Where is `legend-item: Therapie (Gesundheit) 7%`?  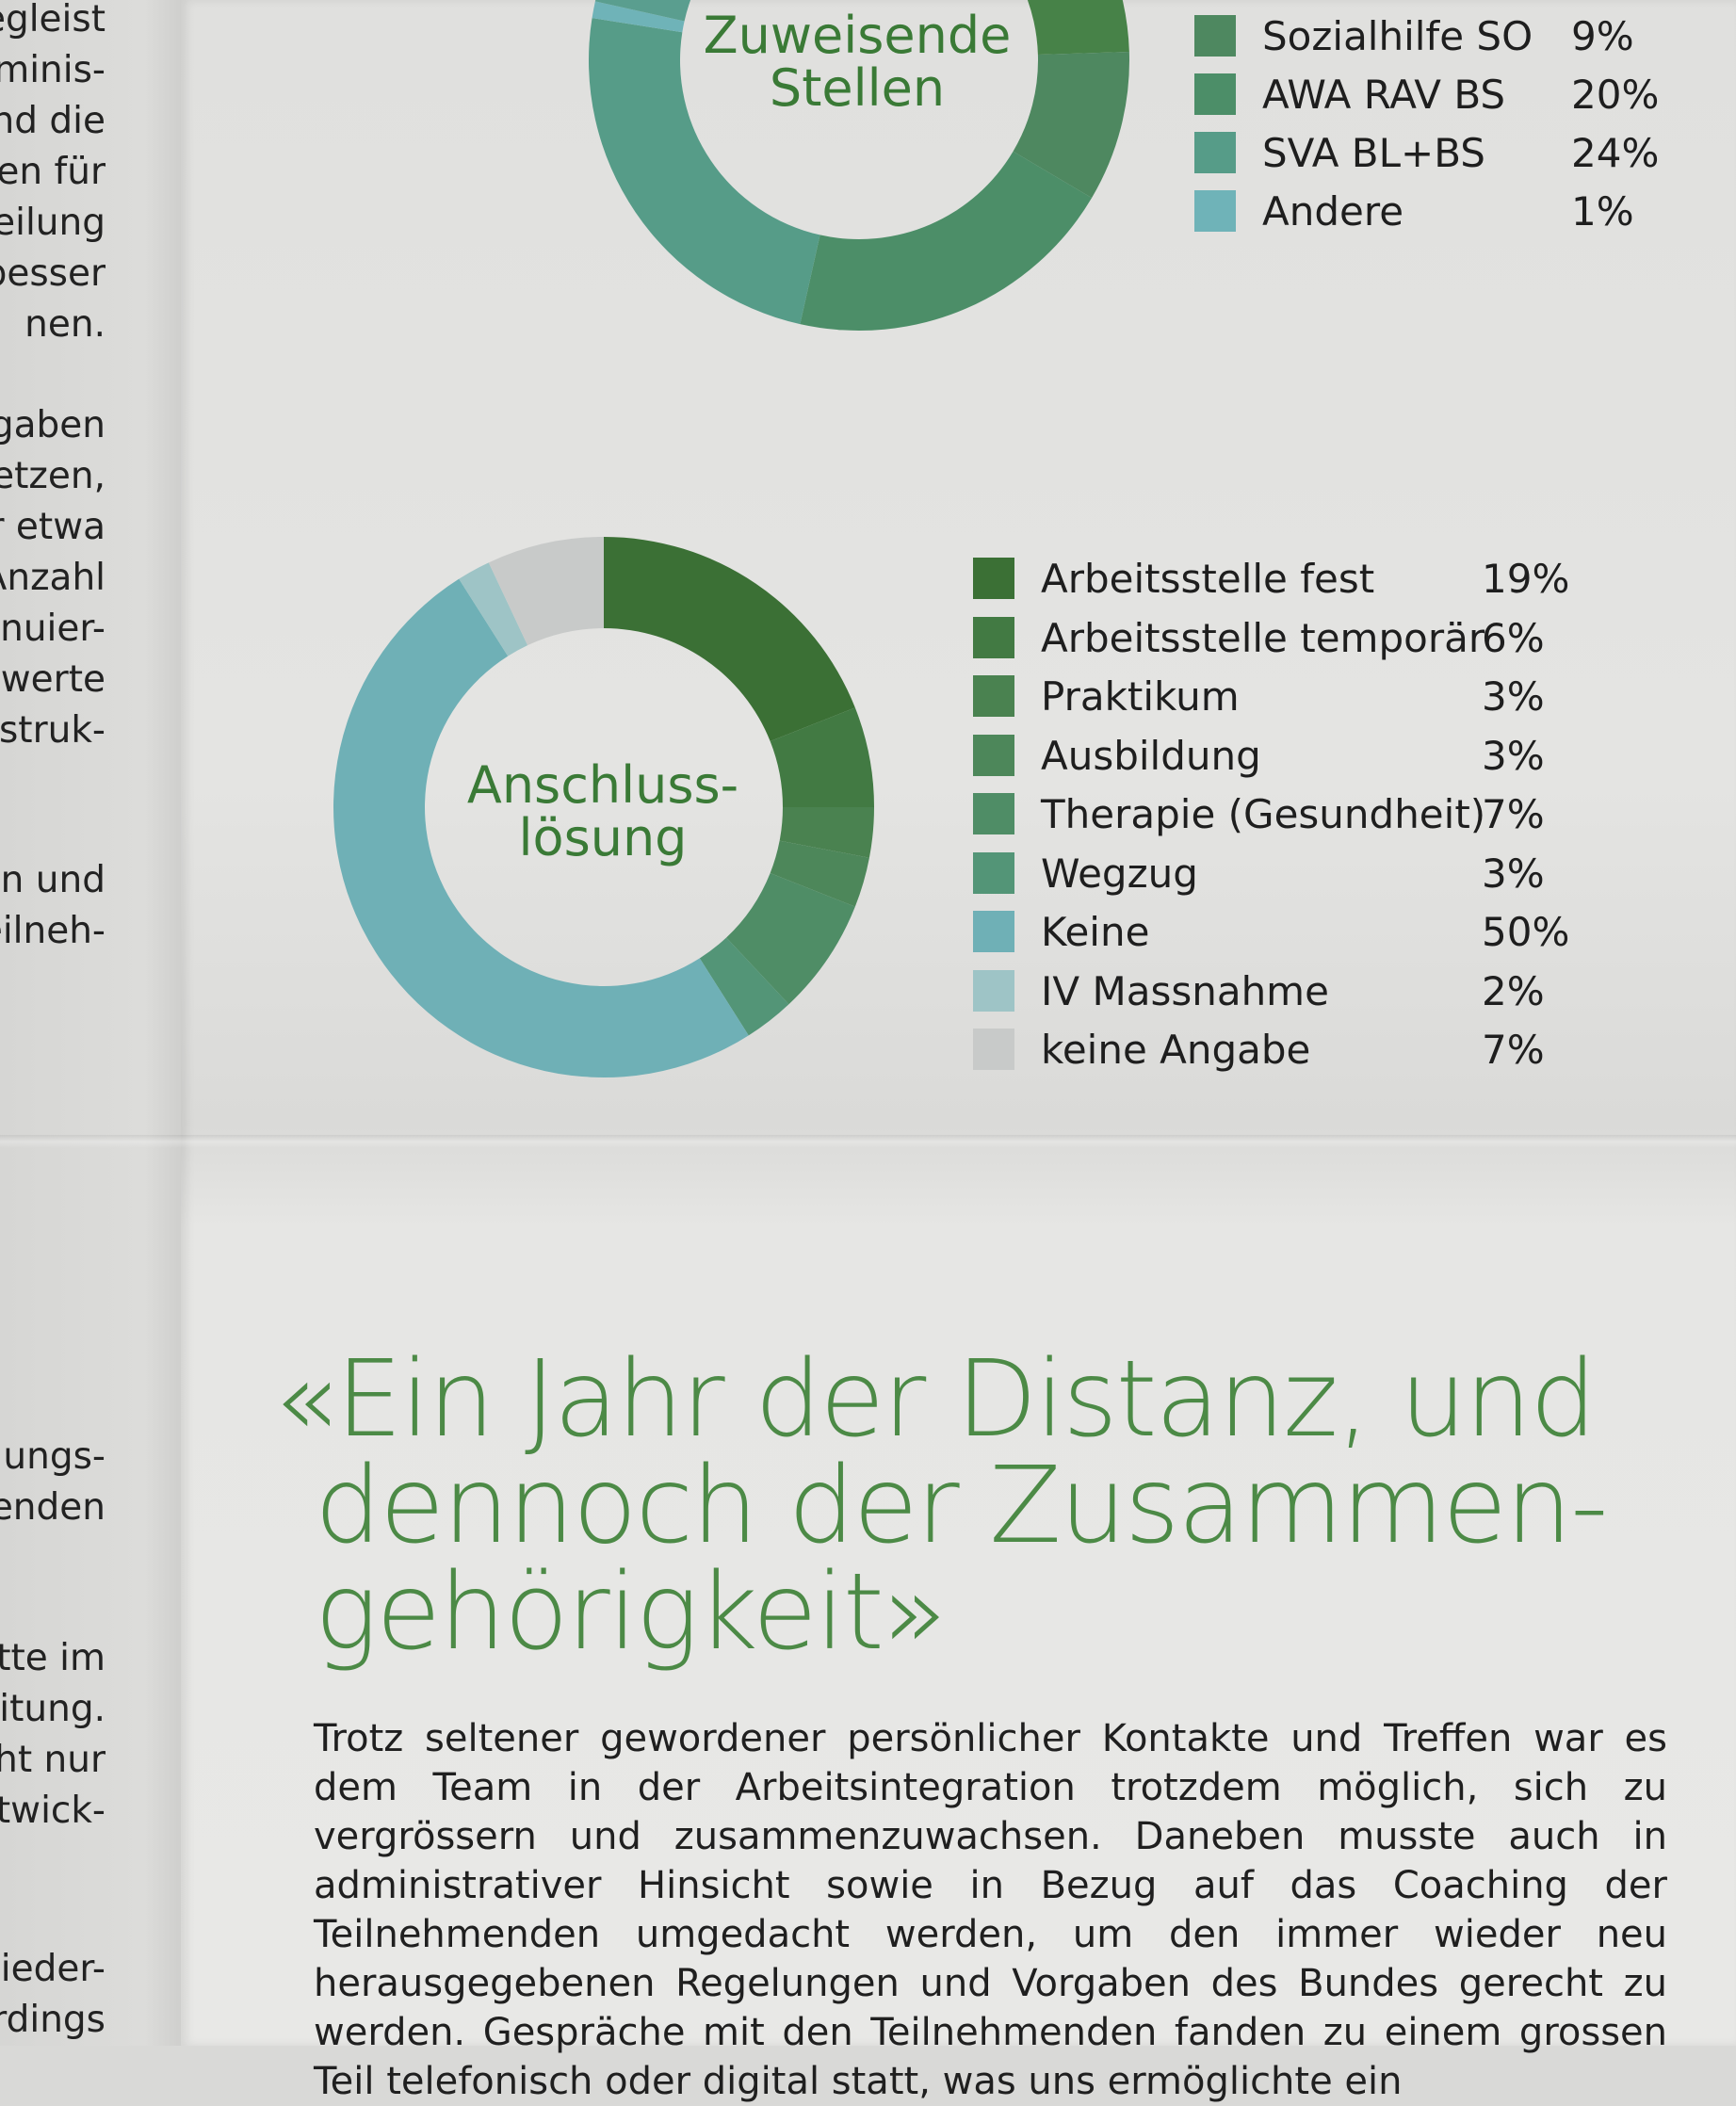 legend-item: Therapie (Gesundheit) 7% is located at coordinates (1274, 815).